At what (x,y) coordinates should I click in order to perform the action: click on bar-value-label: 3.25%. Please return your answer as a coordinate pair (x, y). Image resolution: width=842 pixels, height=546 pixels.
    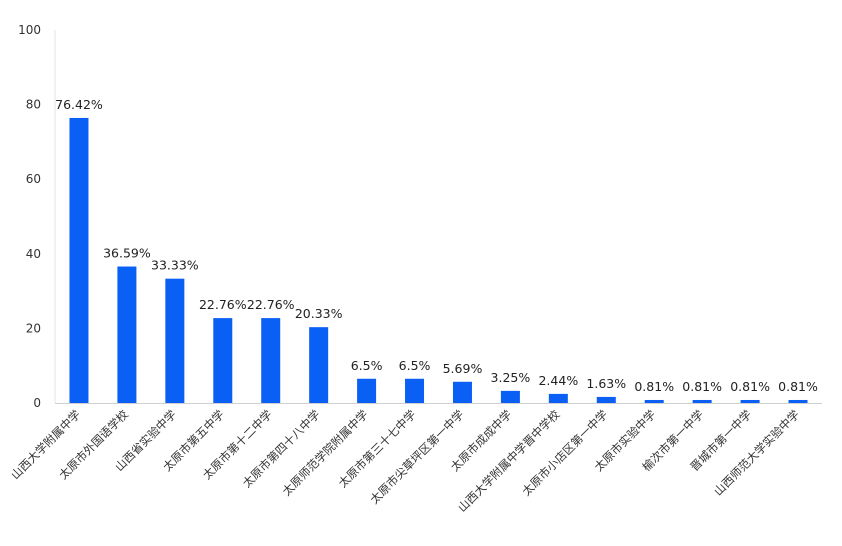
    Looking at the image, I should click on (511, 377).